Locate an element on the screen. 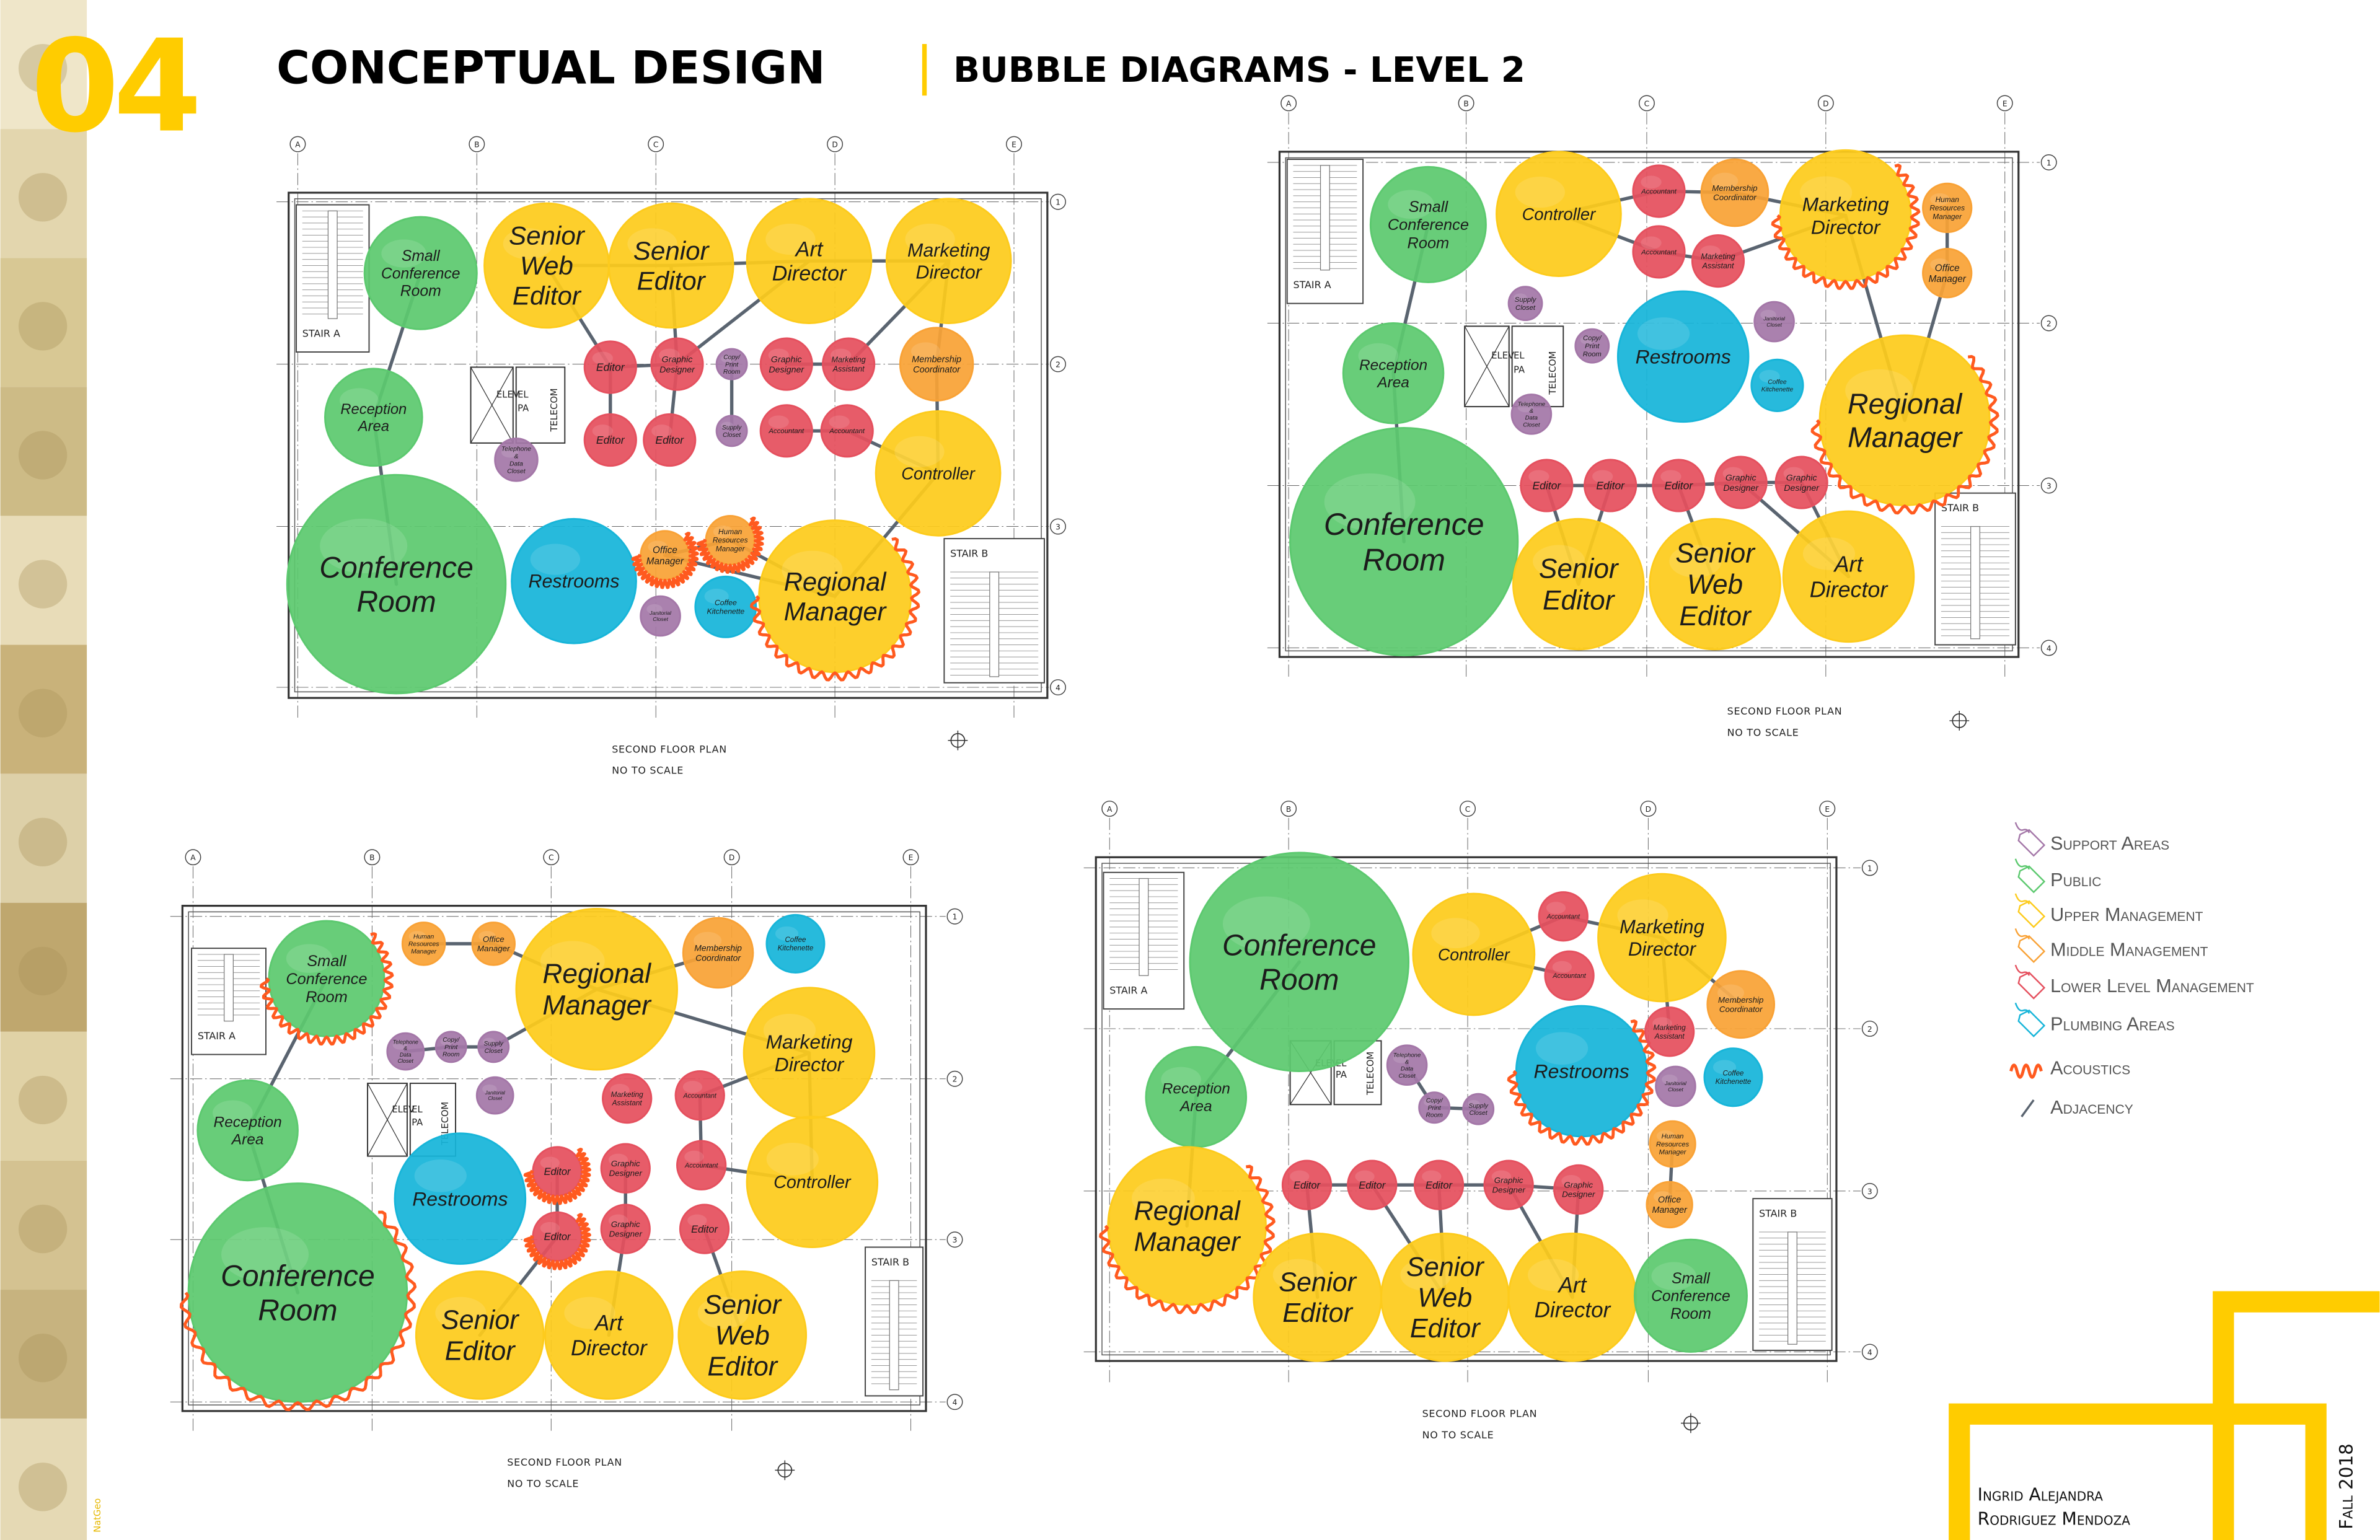  bubble-copy-print-room: Copy/Print Room is located at coordinates (731, 364).